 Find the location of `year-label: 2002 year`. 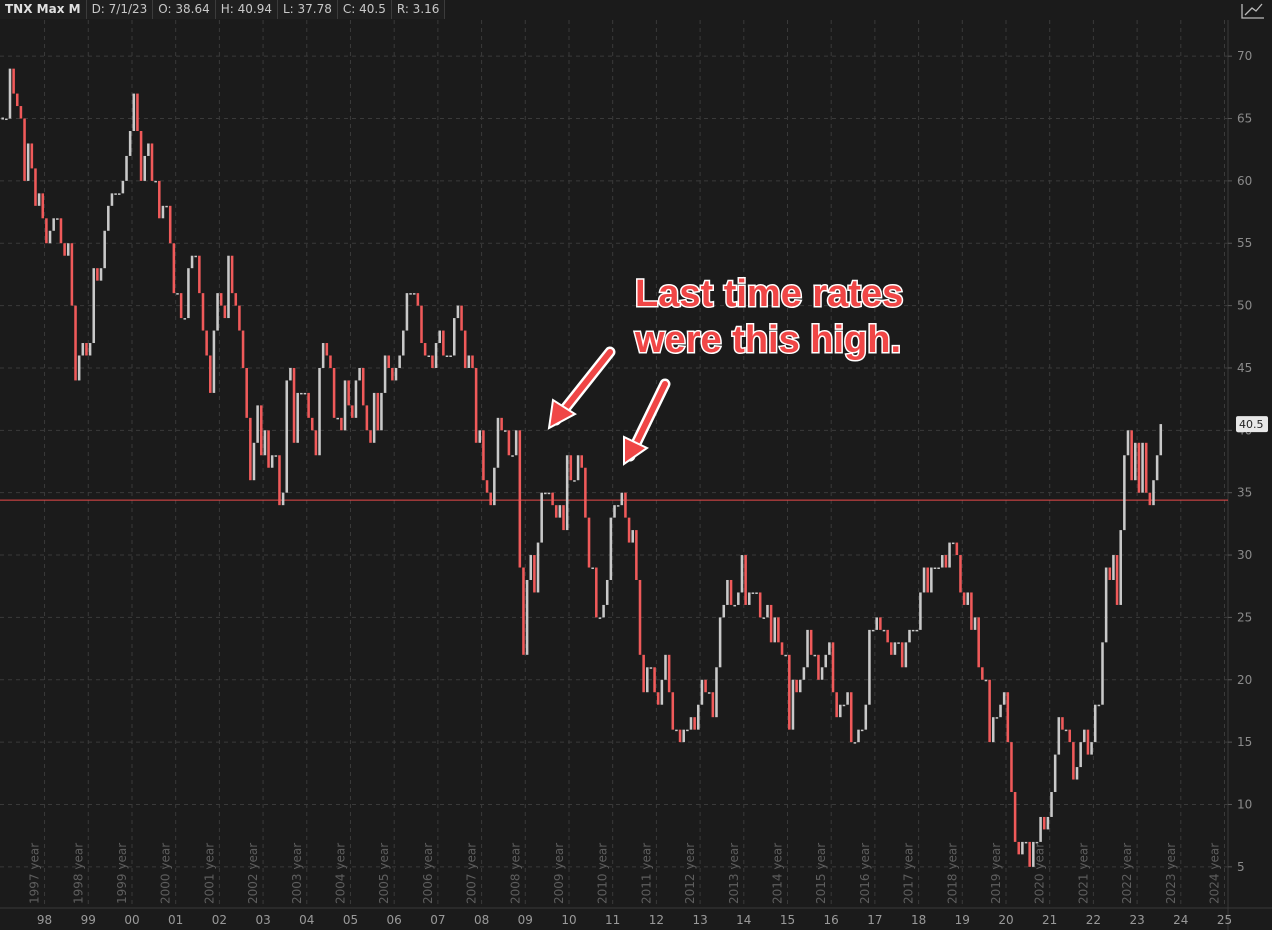

year-label: 2002 year is located at coordinates (253, 873).